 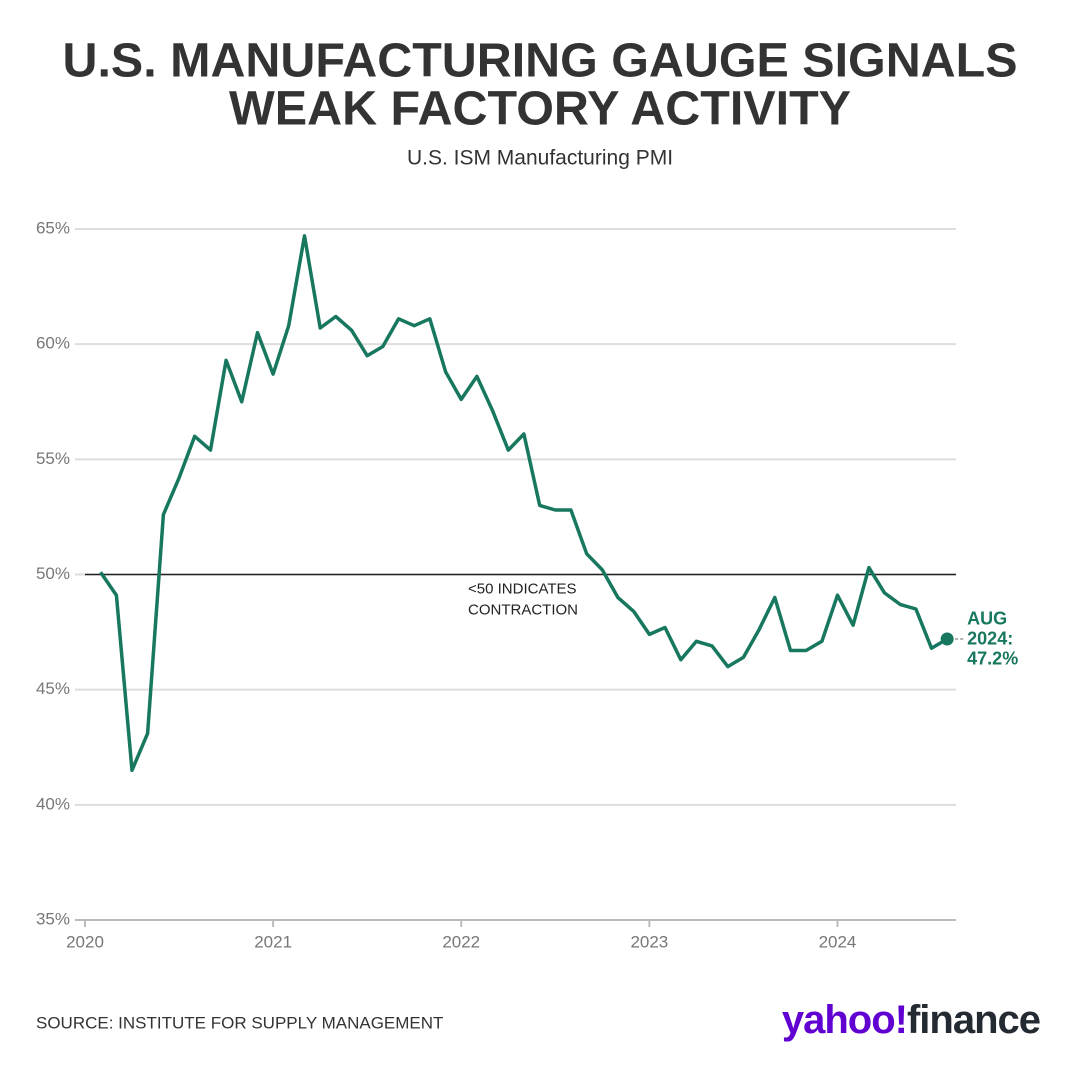 I want to click on end-label: 2024:, so click(x=990, y=639).